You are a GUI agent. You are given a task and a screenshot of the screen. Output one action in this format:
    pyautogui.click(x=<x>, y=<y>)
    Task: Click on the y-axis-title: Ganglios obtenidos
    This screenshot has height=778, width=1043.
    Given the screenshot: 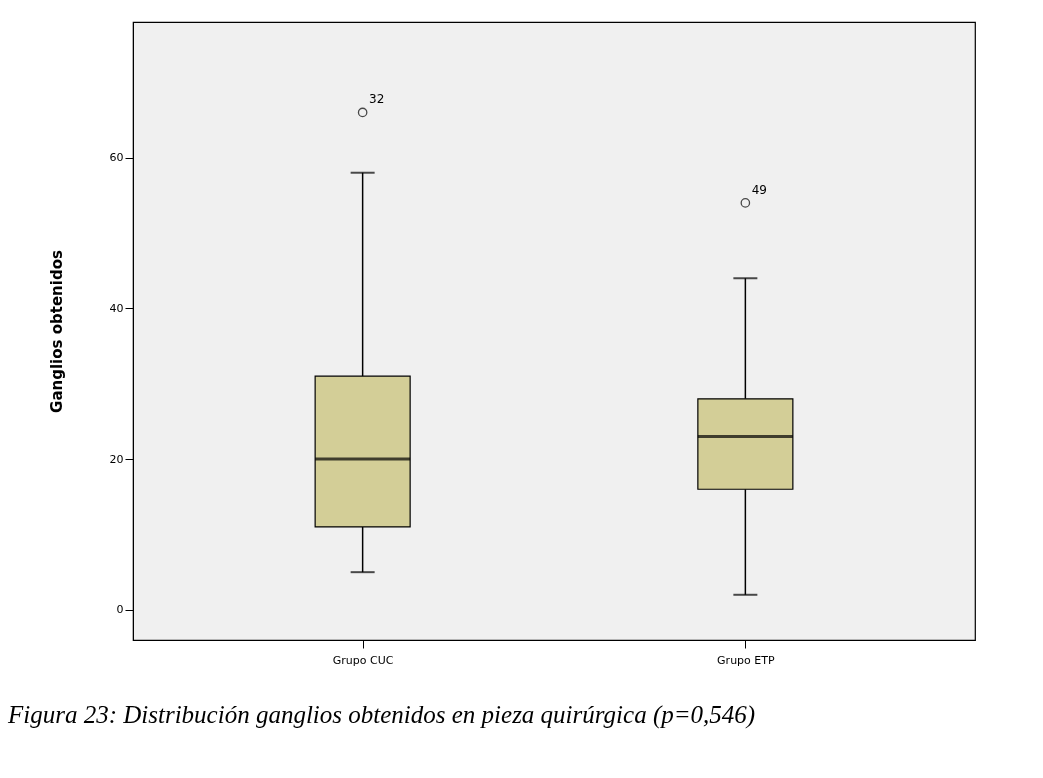 What is the action you would take?
    pyautogui.click(x=56, y=331)
    